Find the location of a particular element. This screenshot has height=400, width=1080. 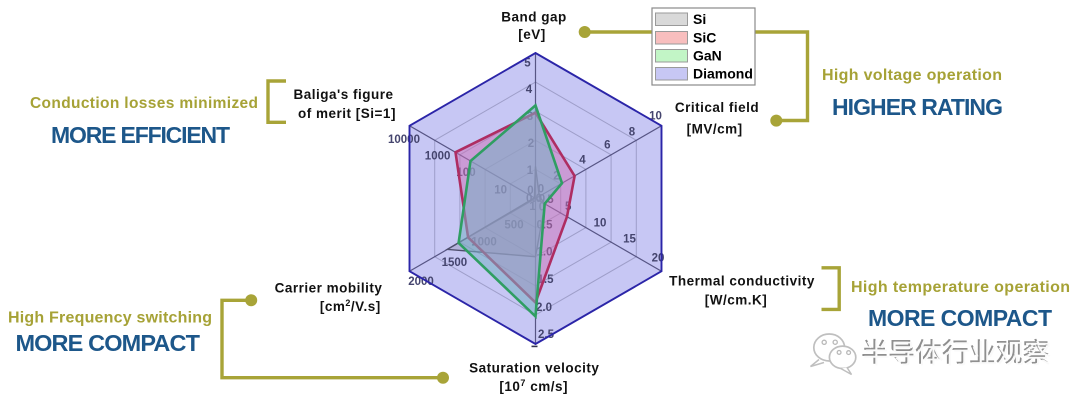

svg-text: HIGHER RATING is located at coordinates (917, 107).